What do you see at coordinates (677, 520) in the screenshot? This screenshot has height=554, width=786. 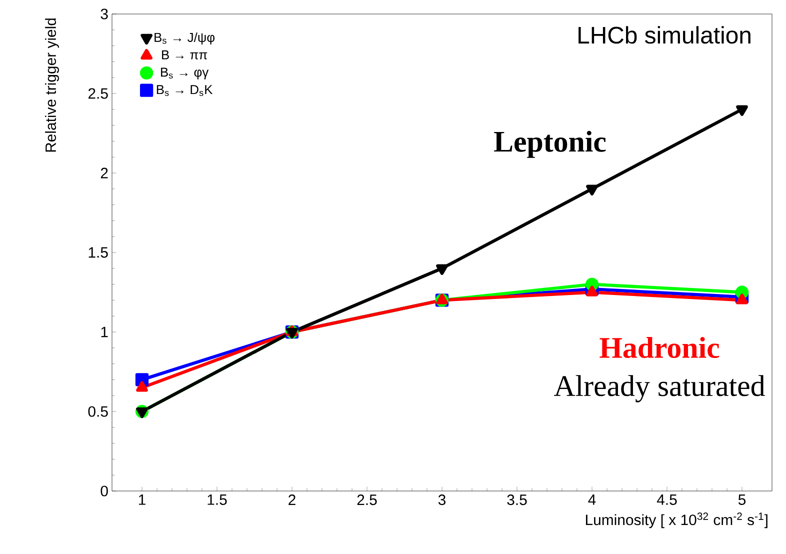 I see `x-axis-title: Luminosity [ x 10$^{32}$ cm$^{-2}$ s$^{-1}$]` at bounding box center [677, 520].